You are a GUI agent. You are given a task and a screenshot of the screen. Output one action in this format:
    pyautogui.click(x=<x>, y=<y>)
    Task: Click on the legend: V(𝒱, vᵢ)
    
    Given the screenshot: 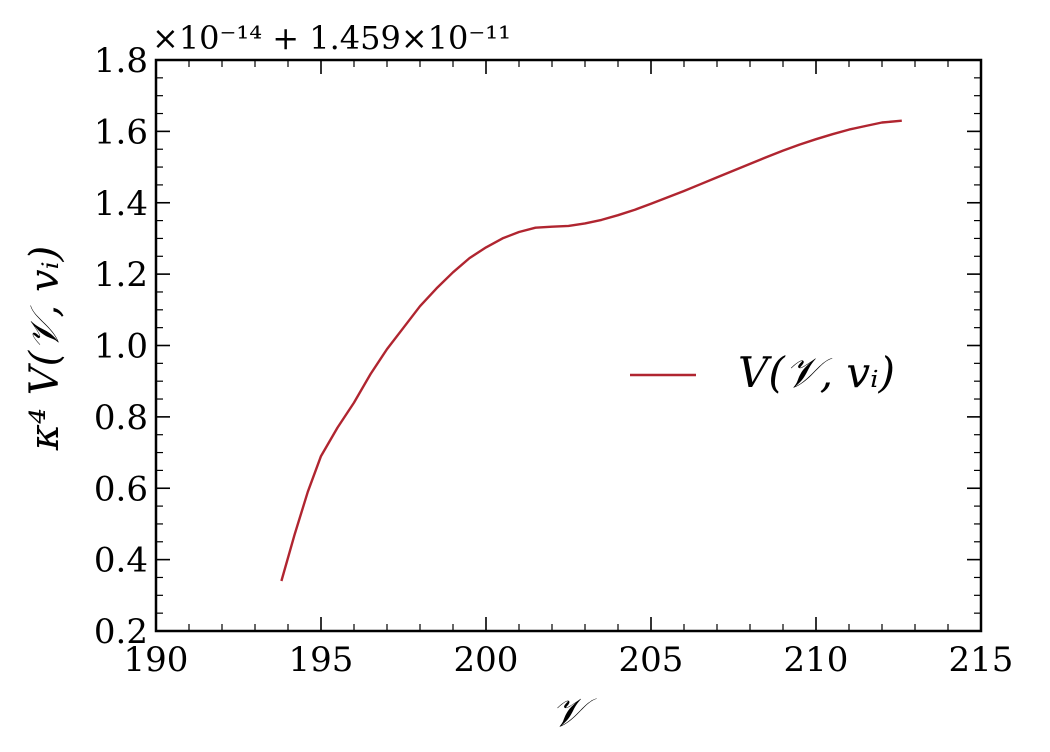 What is the action you would take?
    pyautogui.click(x=762, y=372)
    